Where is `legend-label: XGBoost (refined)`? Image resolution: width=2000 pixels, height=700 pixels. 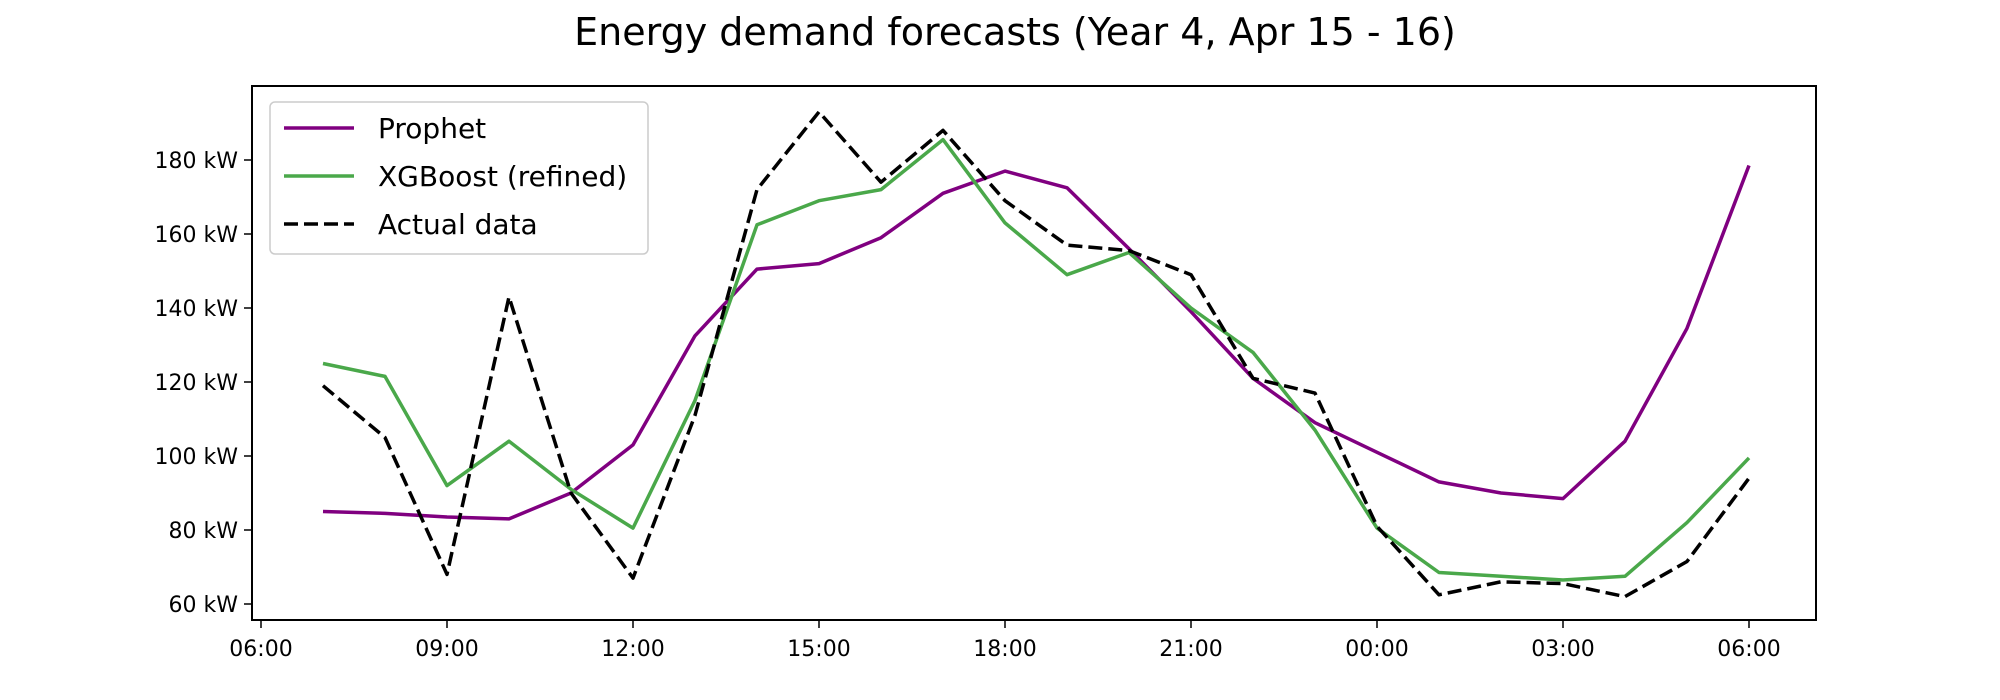
legend-label: XGBoost (refined) is located at coordinates (502, 176).